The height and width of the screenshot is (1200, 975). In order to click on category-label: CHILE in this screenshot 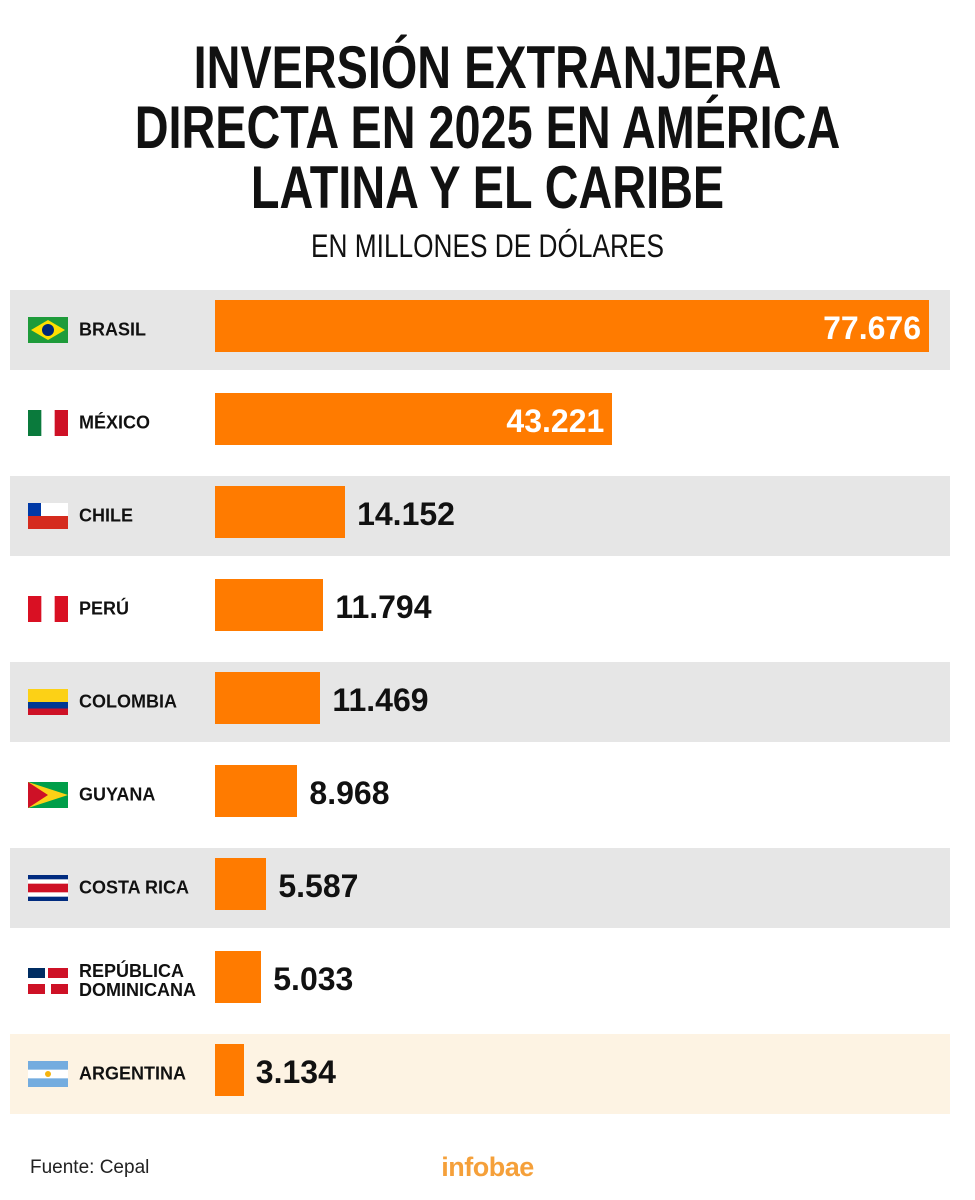, I will do `click(106, 515)`.